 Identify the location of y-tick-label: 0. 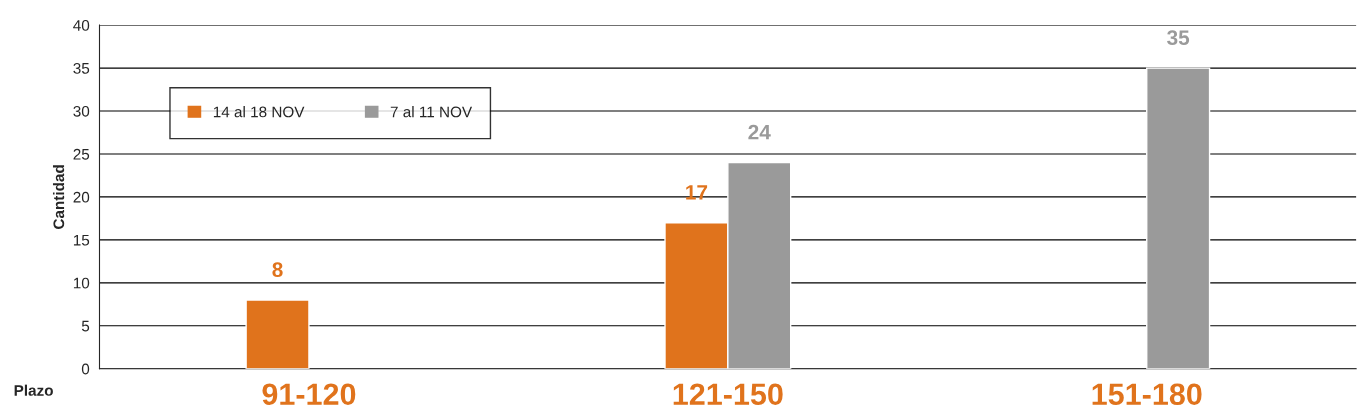
(85, 369).